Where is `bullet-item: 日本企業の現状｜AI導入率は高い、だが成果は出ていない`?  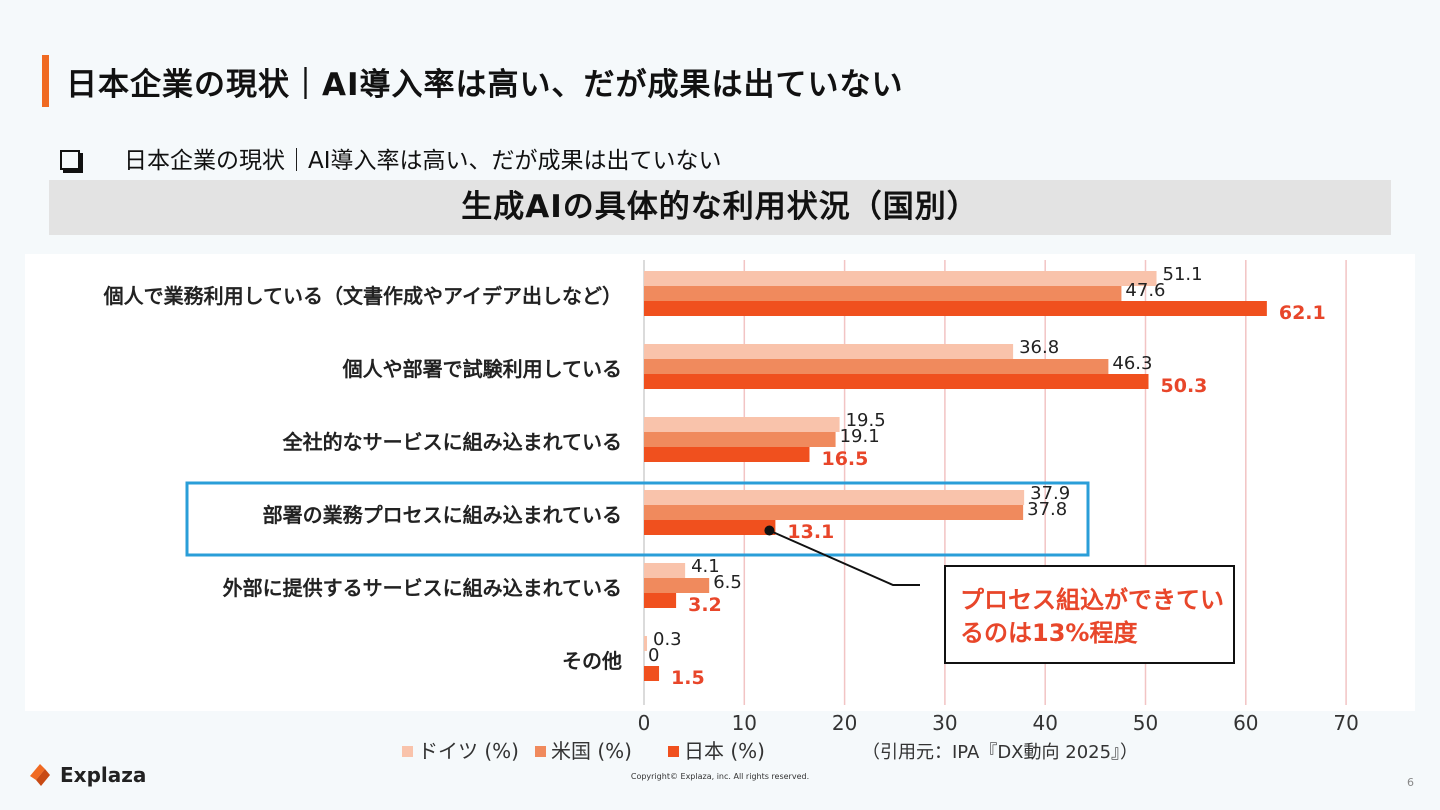
bullet-item: 日本企業の現状｜AI導入率は高い、だが成果は出ていない is located at coordinates (391, 158).